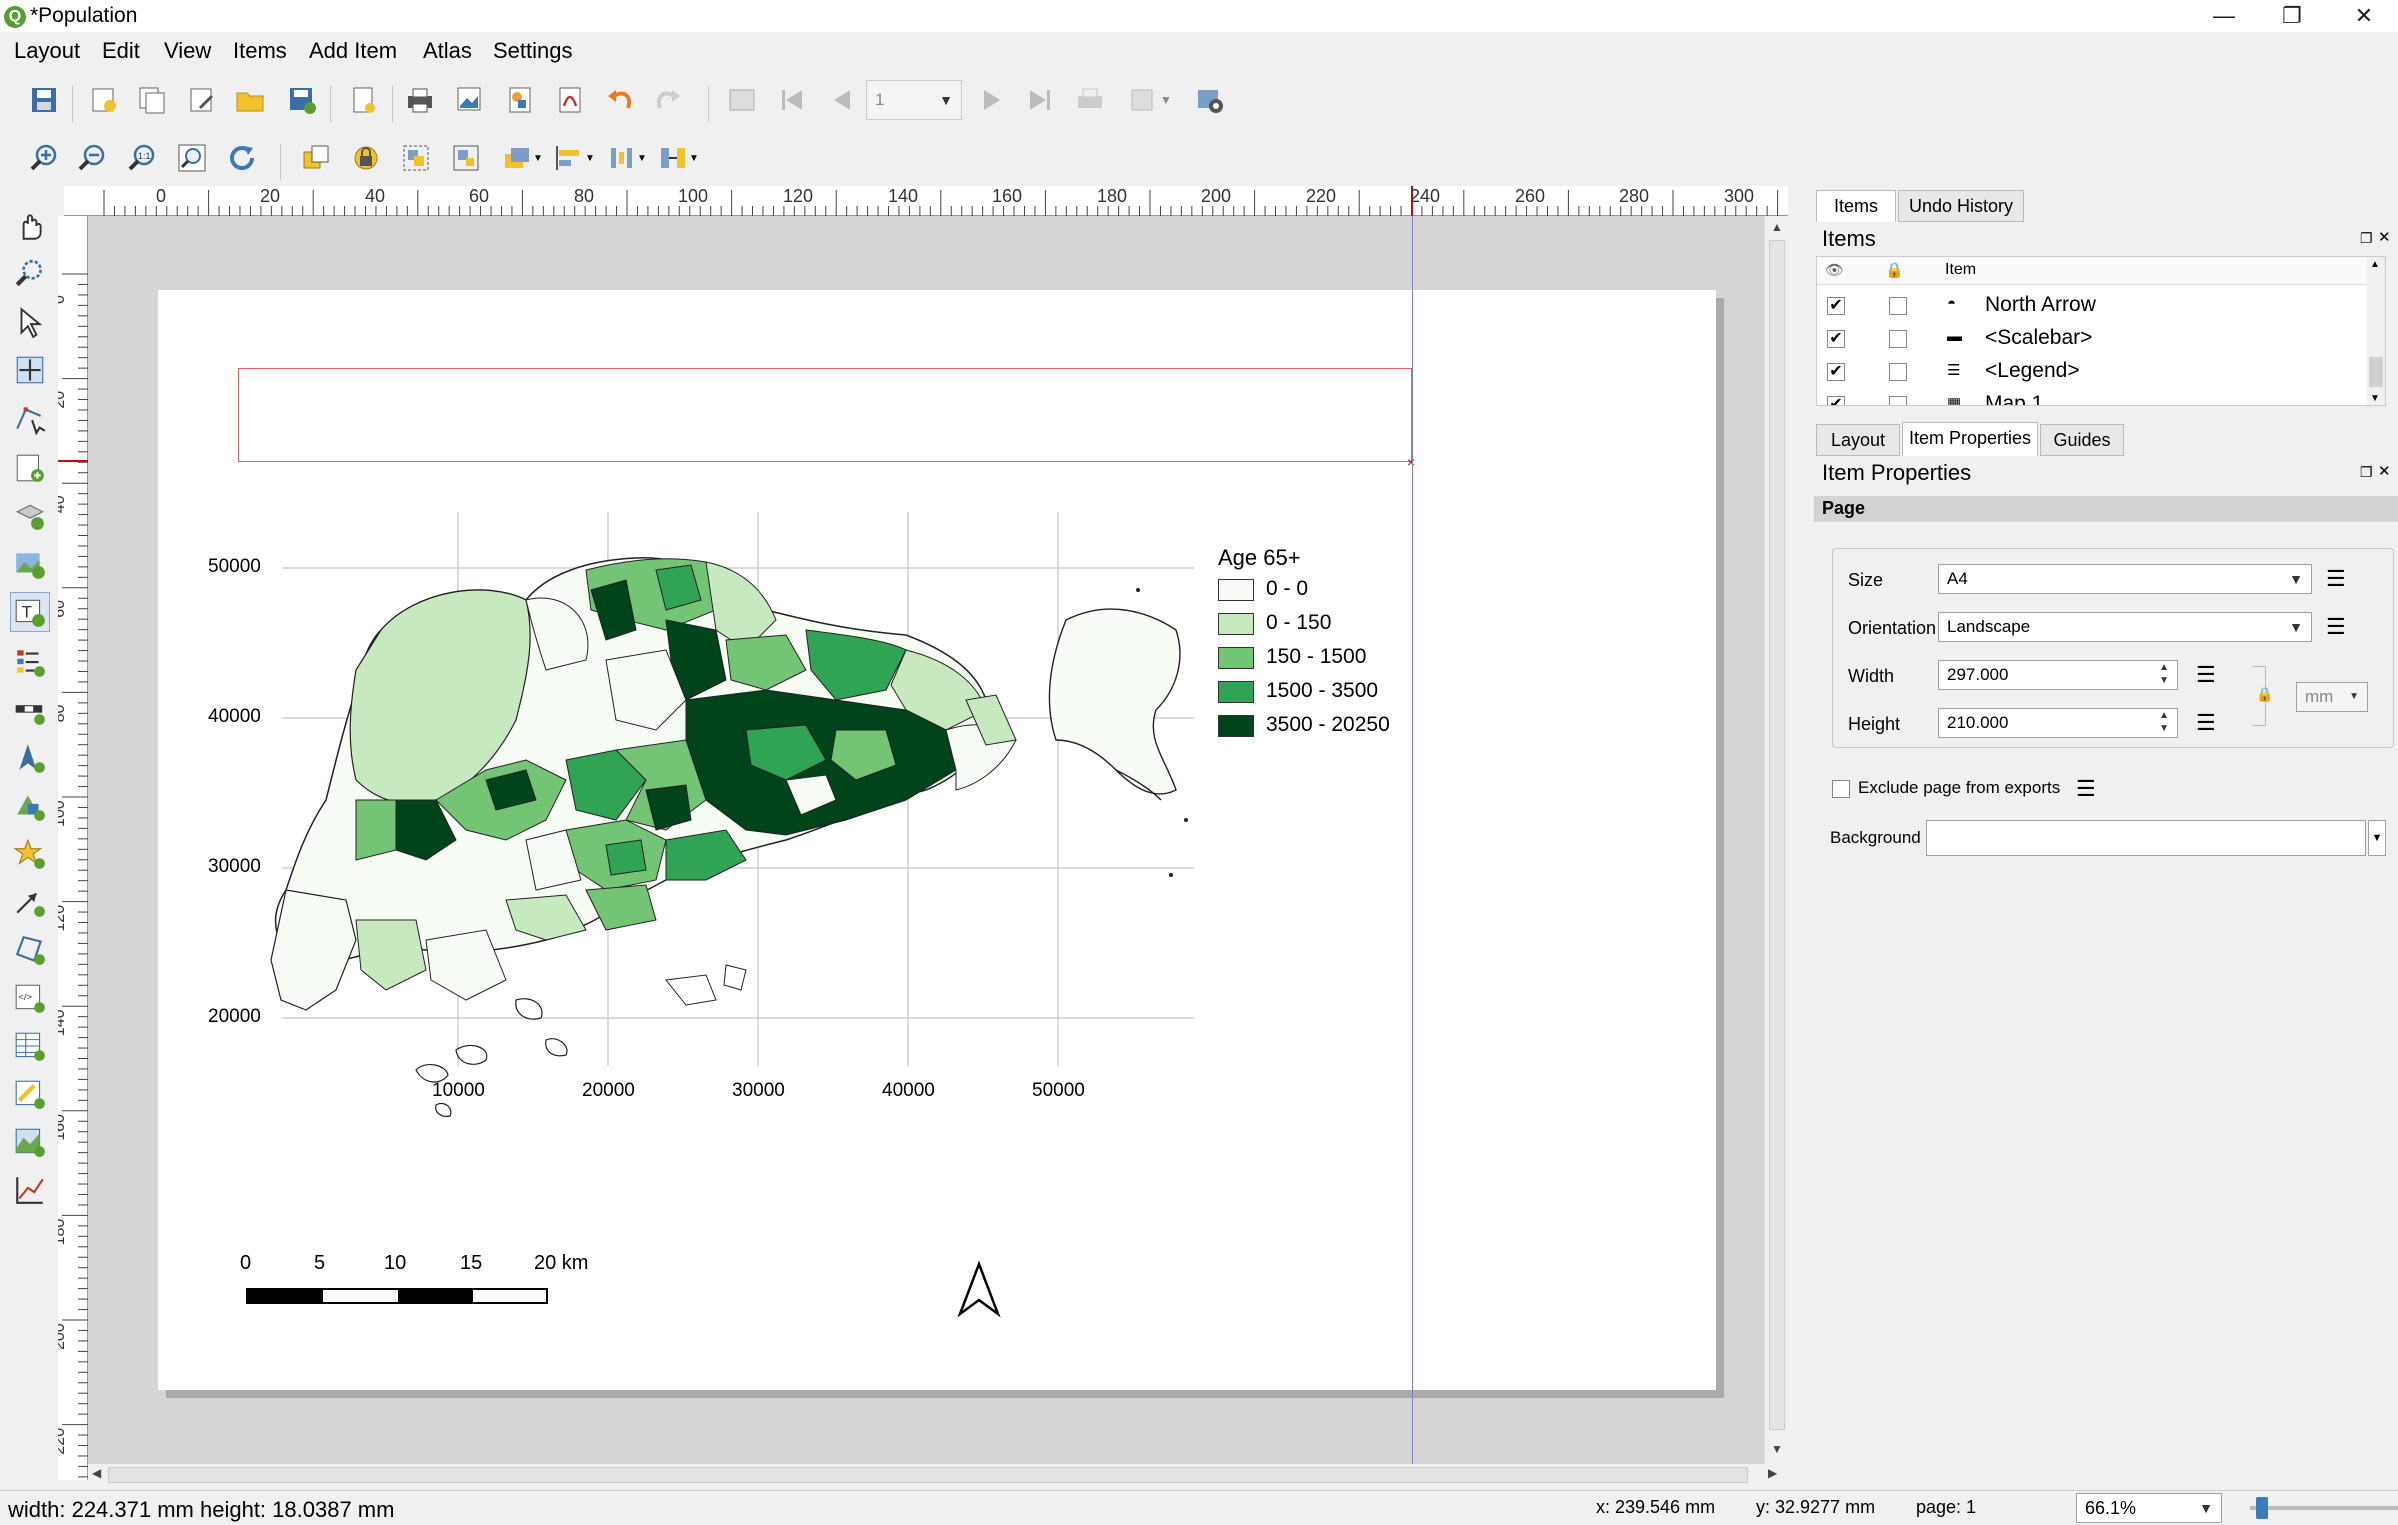 Image resolution: width=2398 pixels, height=1525 pixels. Describe the element at coordinates (742, 100) in the screenshot. I see `atlas-preview-icon` at that location.